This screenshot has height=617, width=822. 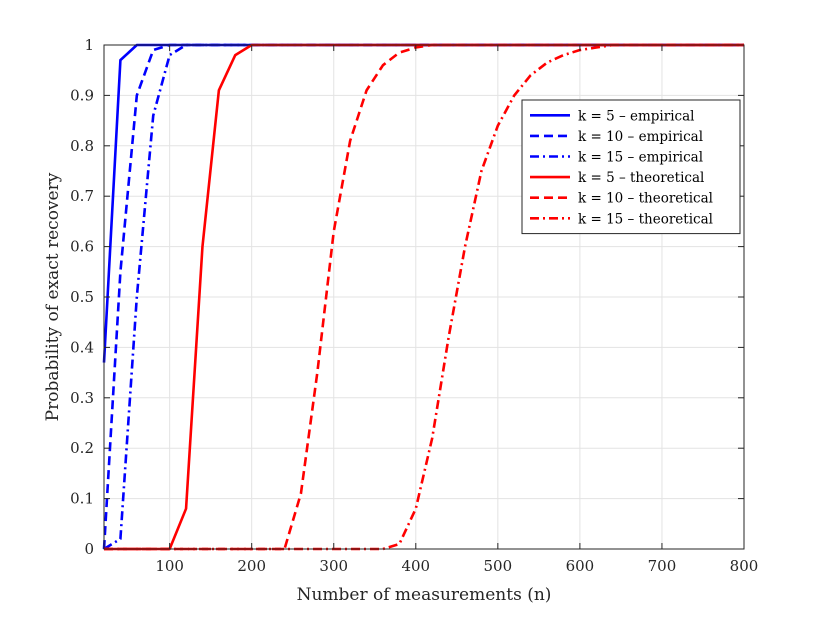 I want to click on y-tick-label: 0, so click(x=89, y=549).